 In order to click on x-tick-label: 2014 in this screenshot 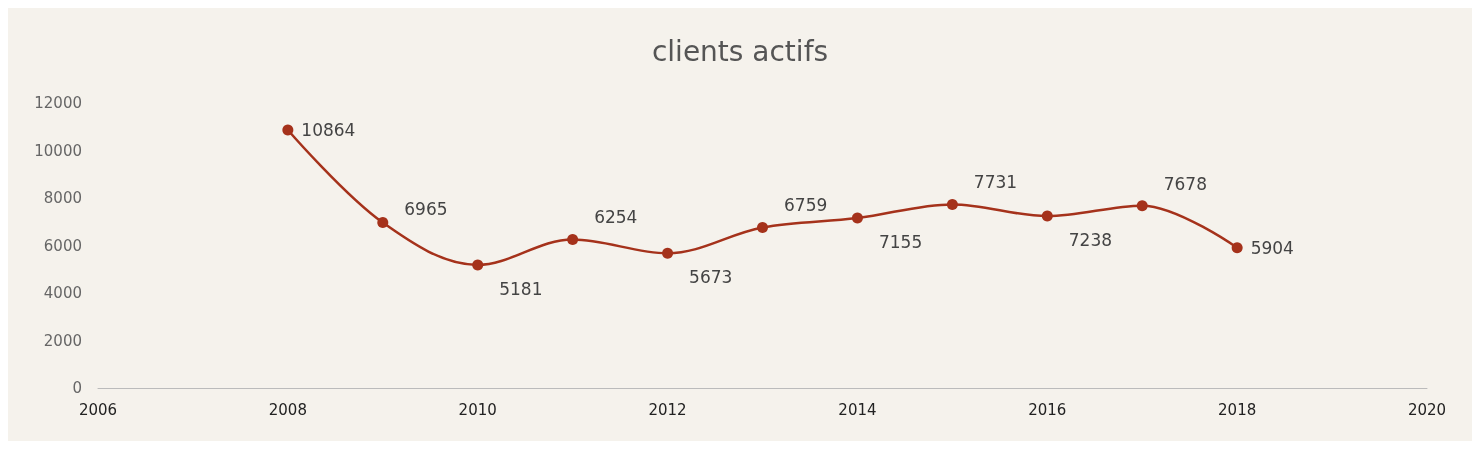, I will do `click(857, 409)`.